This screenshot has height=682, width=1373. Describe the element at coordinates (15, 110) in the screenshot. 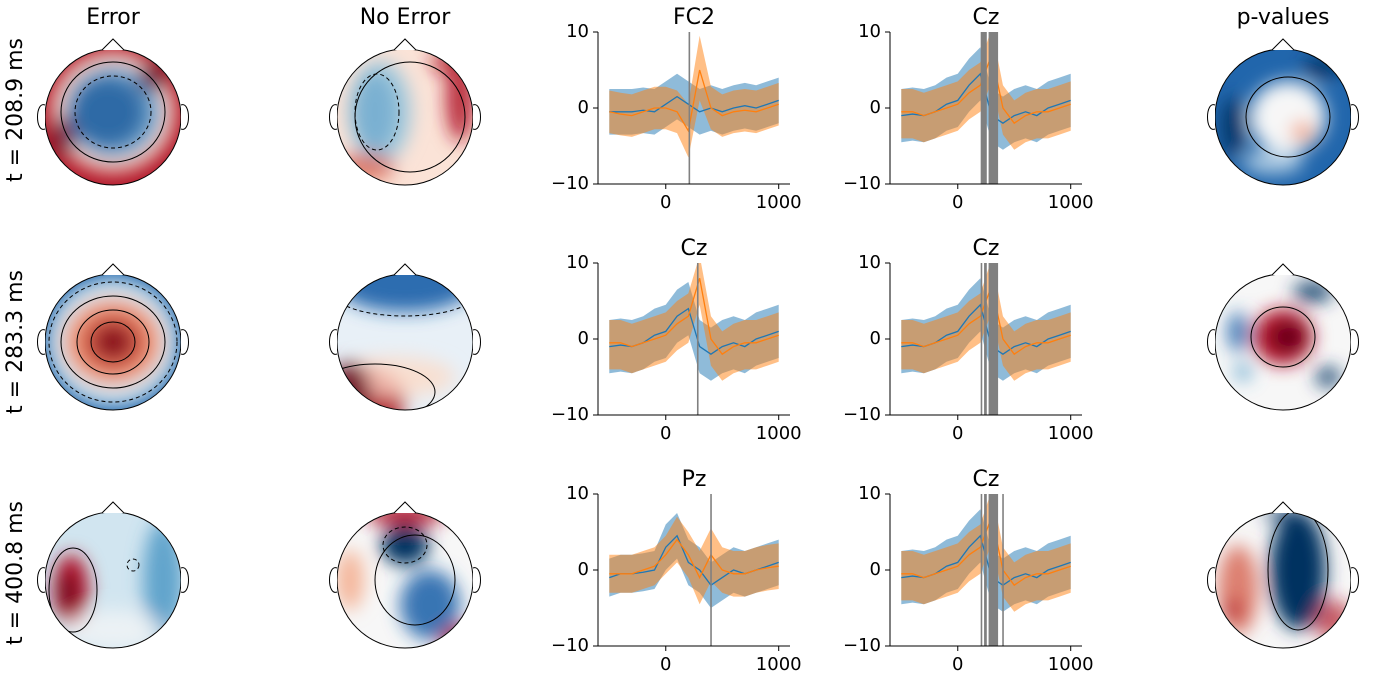

I see `row-label: t = 208.9 ms` at that location.